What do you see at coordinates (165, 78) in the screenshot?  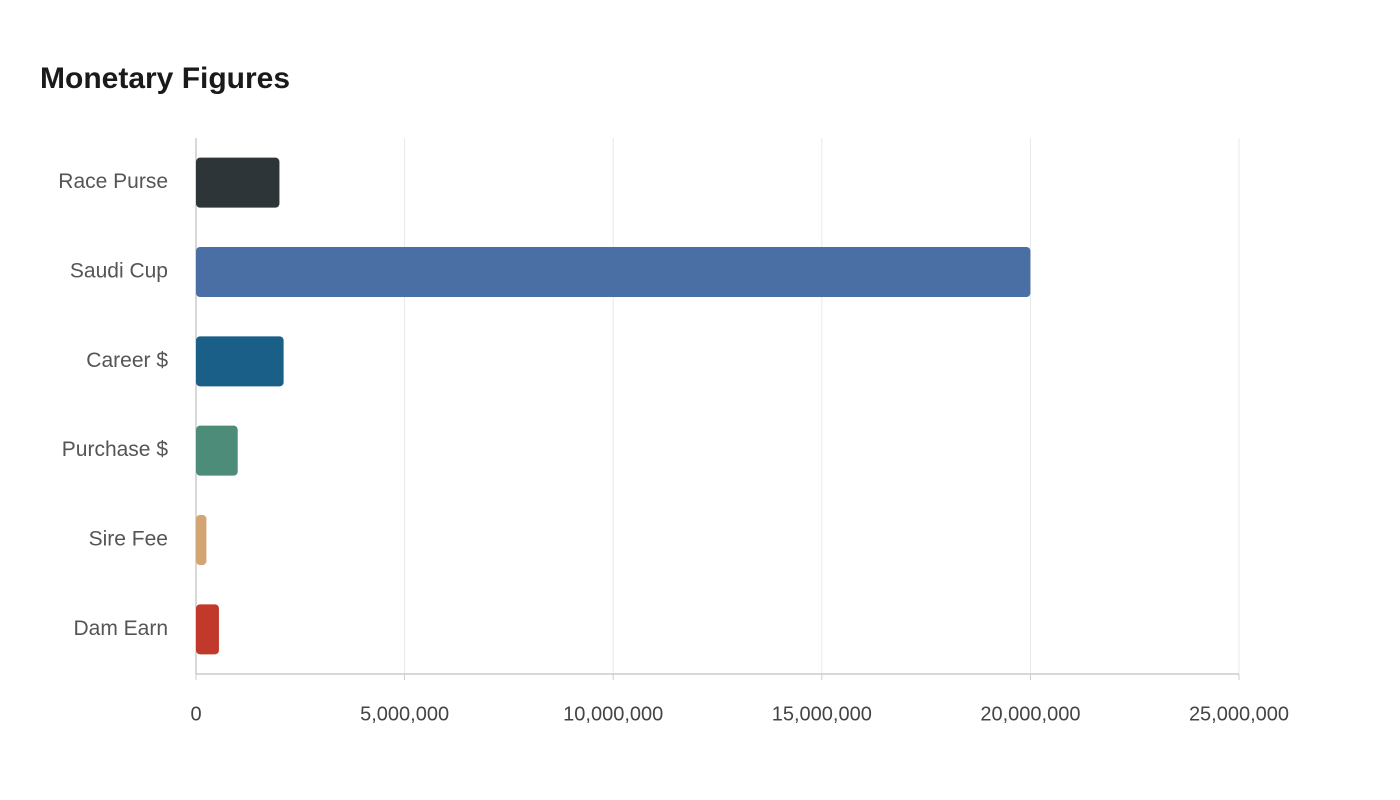 I see `chart-title: Monetary Figures` at bounding box center [165, 78].